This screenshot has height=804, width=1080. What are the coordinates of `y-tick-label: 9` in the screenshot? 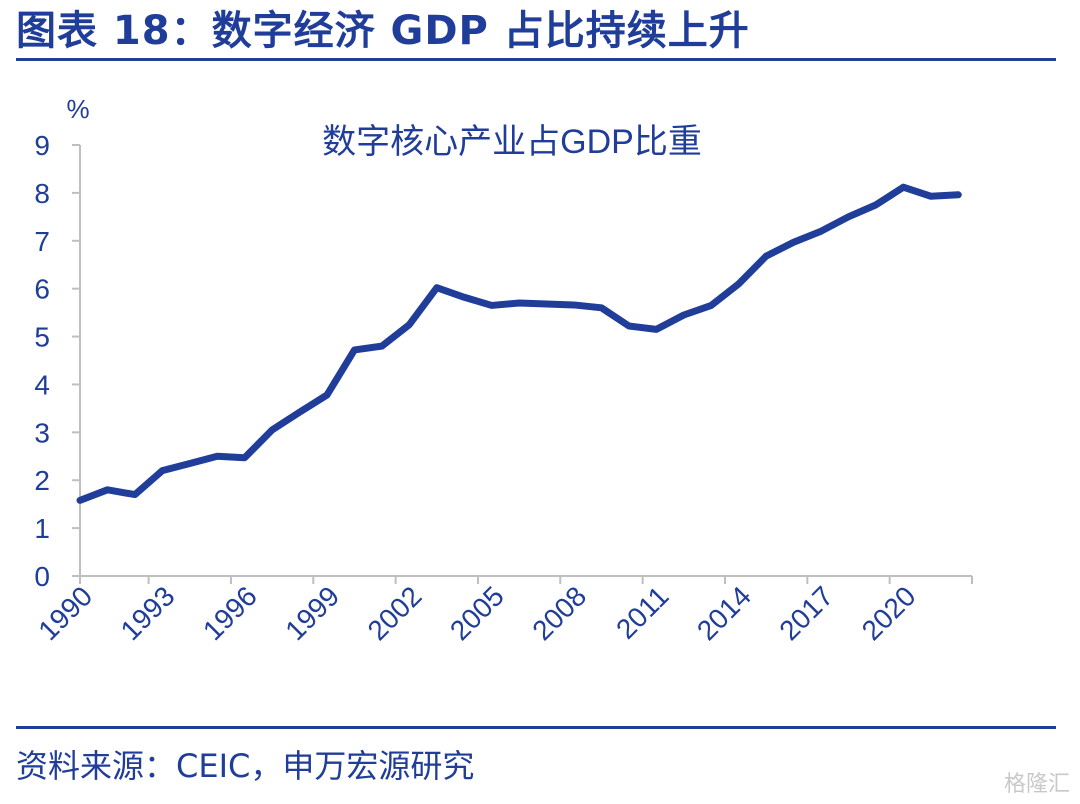 It's located at (42, 145).